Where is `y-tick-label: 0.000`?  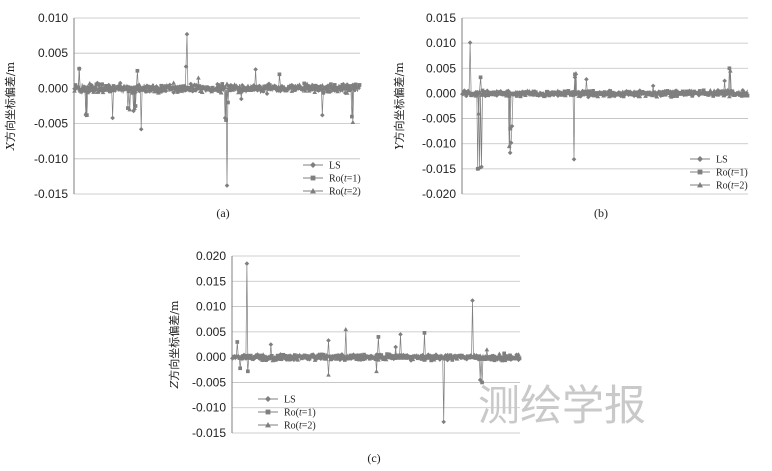
y-tick-label: 0.000 is located at coordinates (53, 88).